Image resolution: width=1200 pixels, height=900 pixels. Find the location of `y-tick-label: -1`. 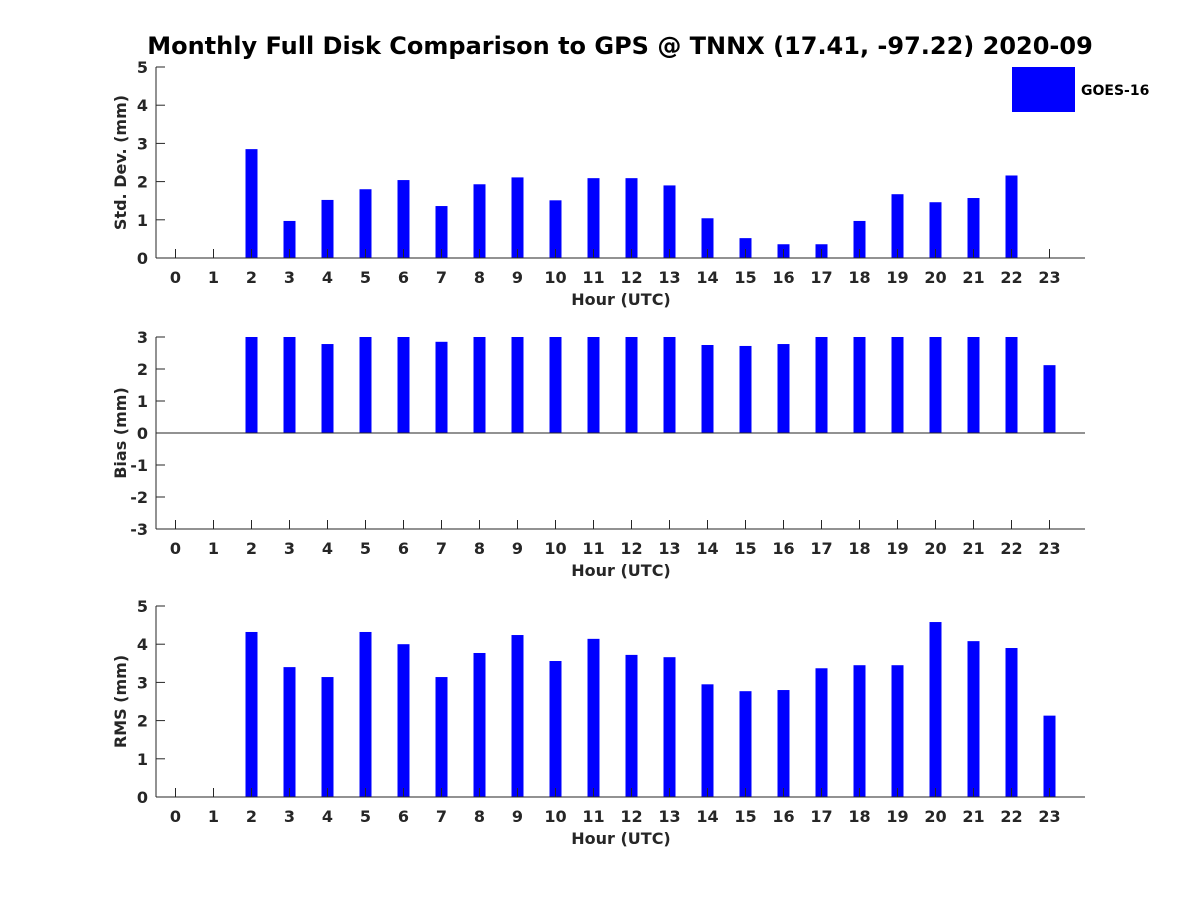

y-tick-label: -1 is located at coordinates (139, 465).